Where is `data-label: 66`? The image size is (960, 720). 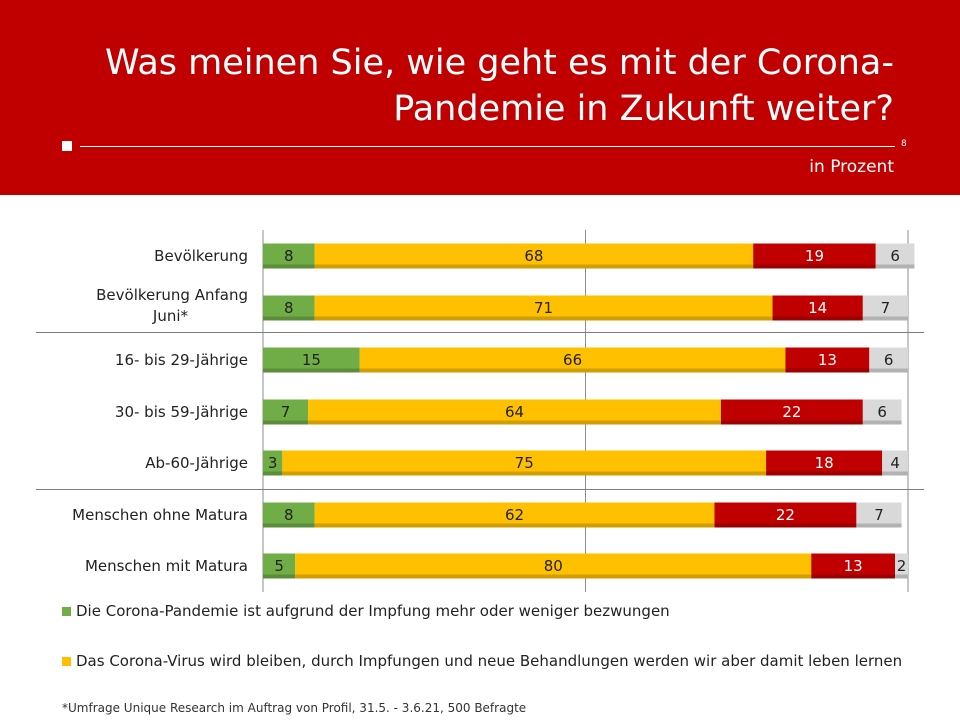 data-label: 66 is located at coordinates (572, 360).